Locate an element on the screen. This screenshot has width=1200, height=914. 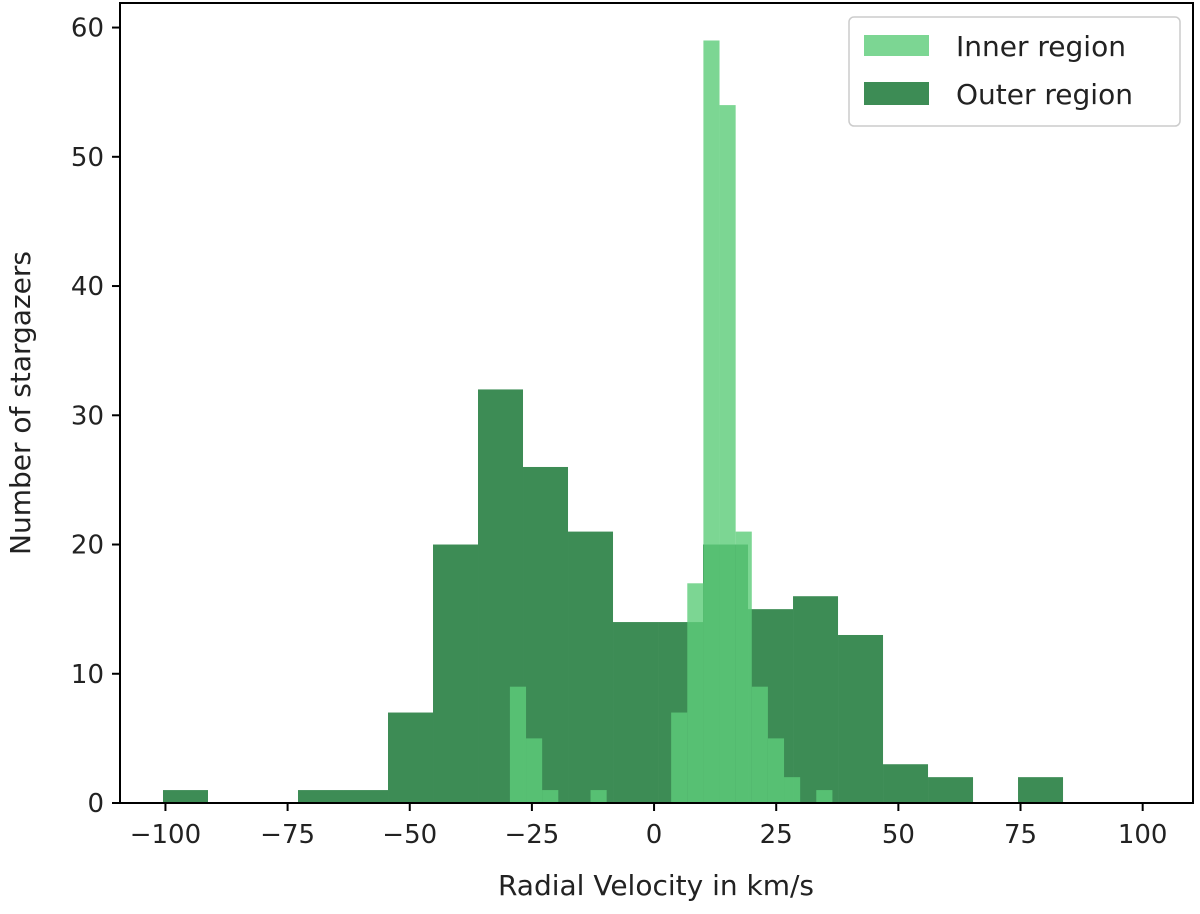
legend-patch-inner is located at coordinates (896, 45).